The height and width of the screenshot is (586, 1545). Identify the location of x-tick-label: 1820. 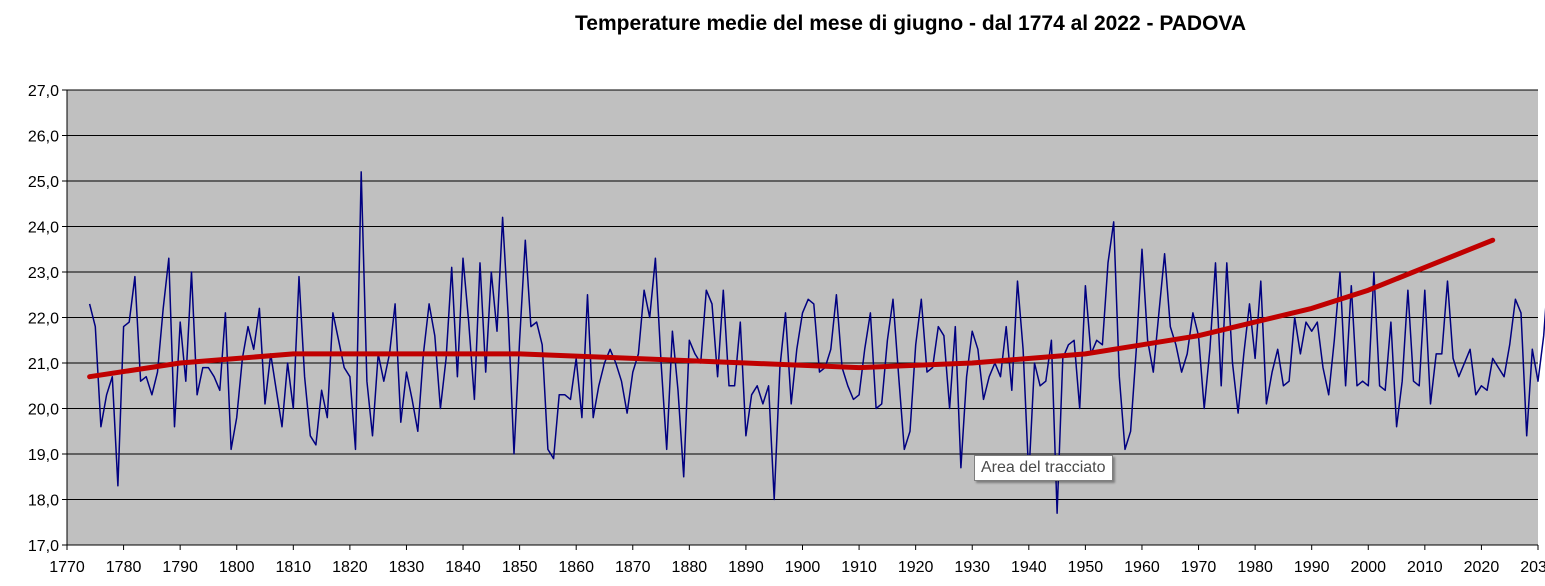
(350, 567).